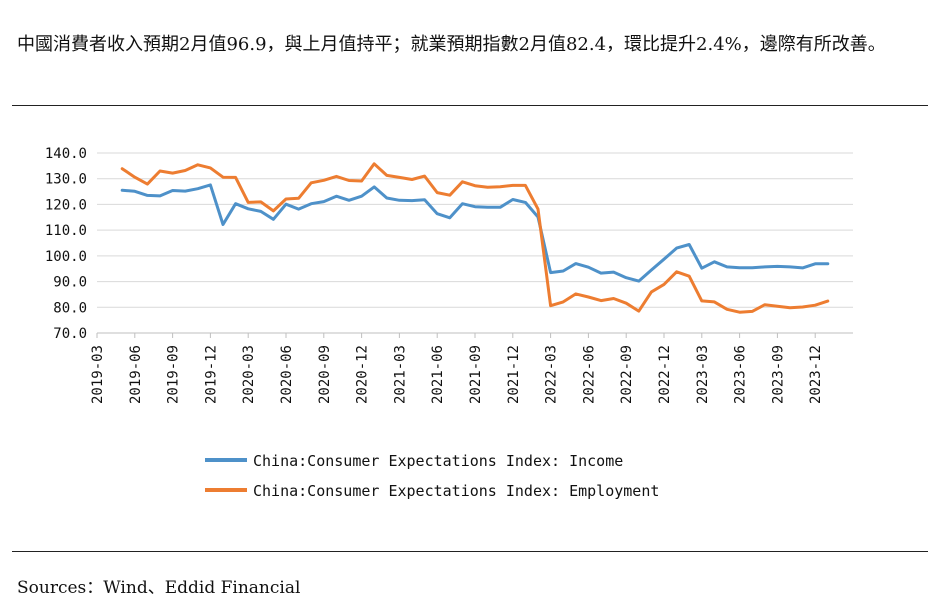  Describe the element at coordinates (476, 374) in the screenshot. I see `x-tick-label: 2021-09` at that location.